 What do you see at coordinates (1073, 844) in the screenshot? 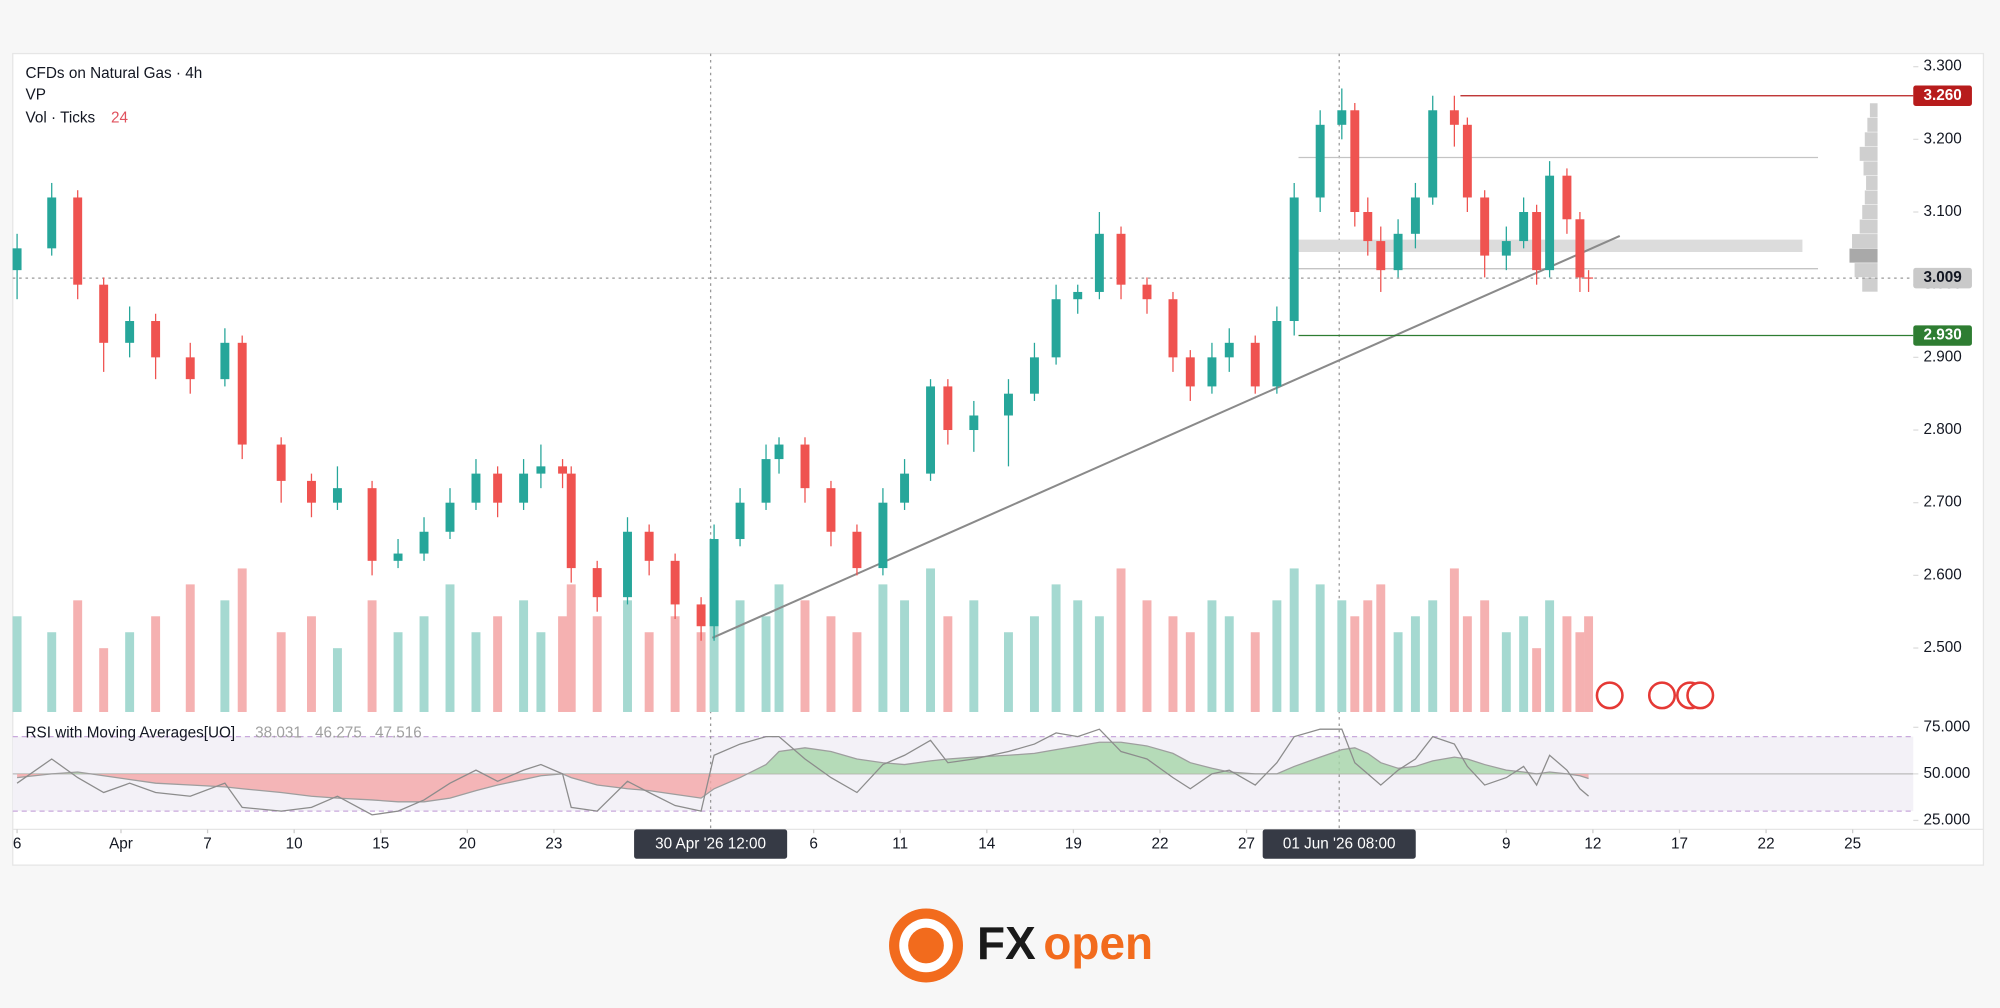
I see `x-tick-label: 19` at bounding box center [1073, 844].